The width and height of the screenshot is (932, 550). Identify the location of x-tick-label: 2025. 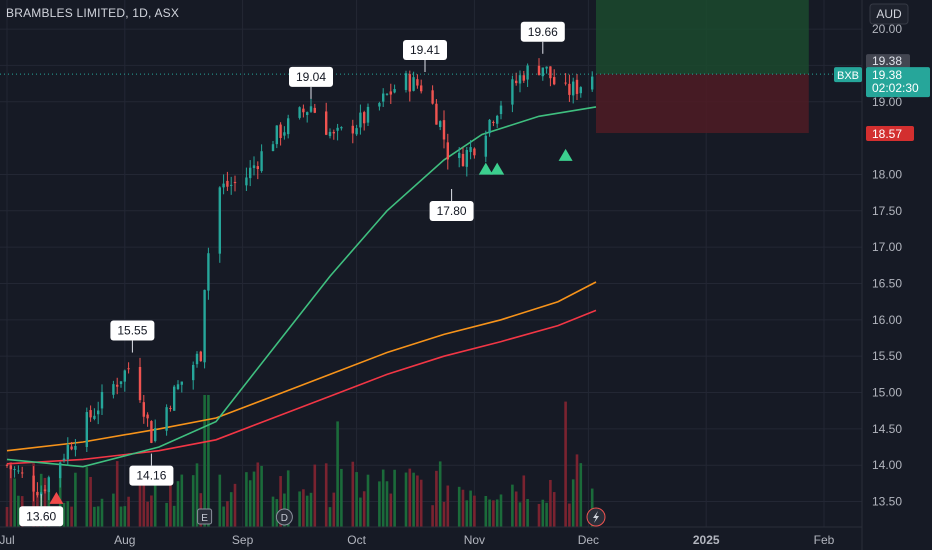
(706, 540).